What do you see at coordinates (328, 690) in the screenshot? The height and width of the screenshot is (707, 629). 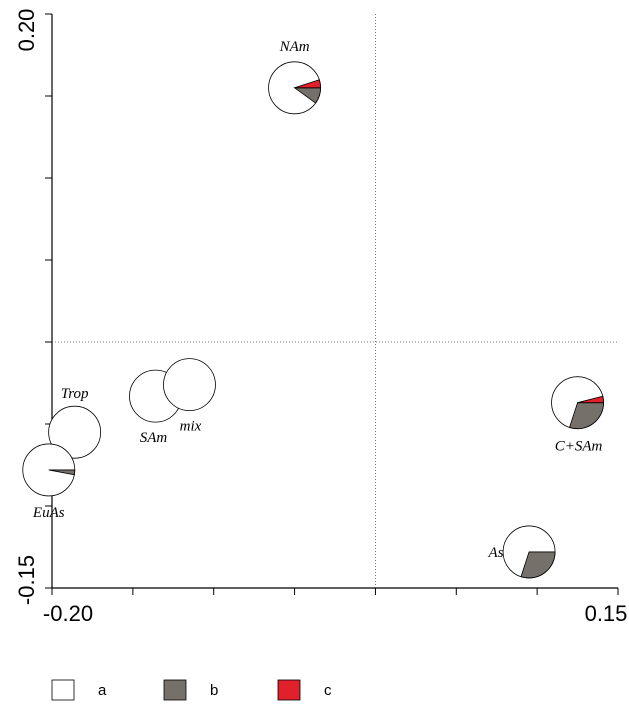 I see `legend-label-c: c` at bounding box center [328, 690].